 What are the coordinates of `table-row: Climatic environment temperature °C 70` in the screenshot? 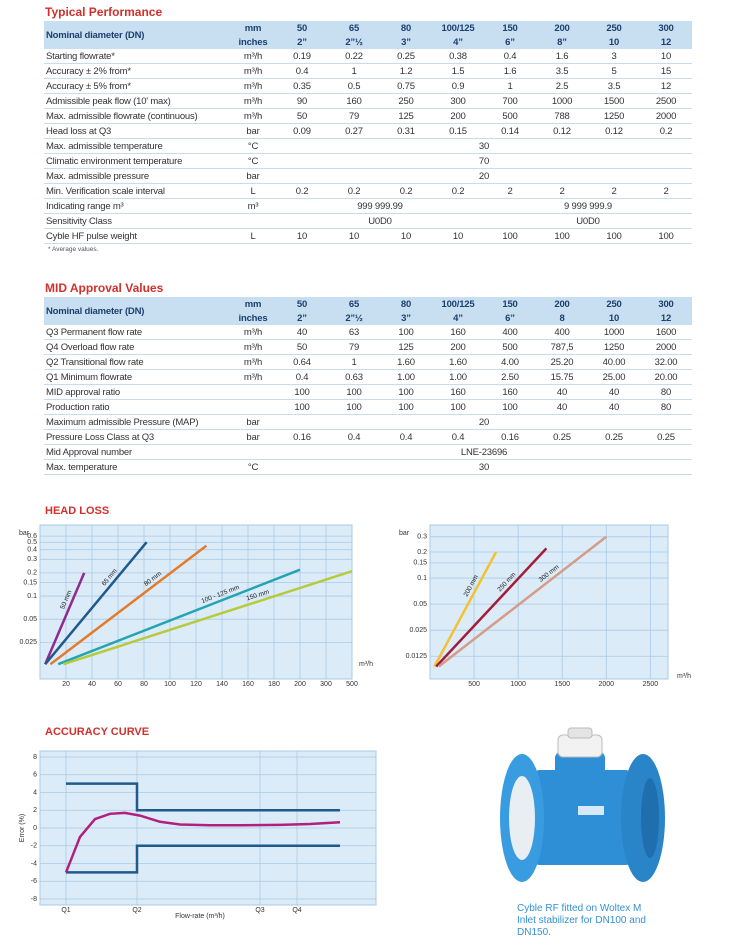 It's located at (368, 161).